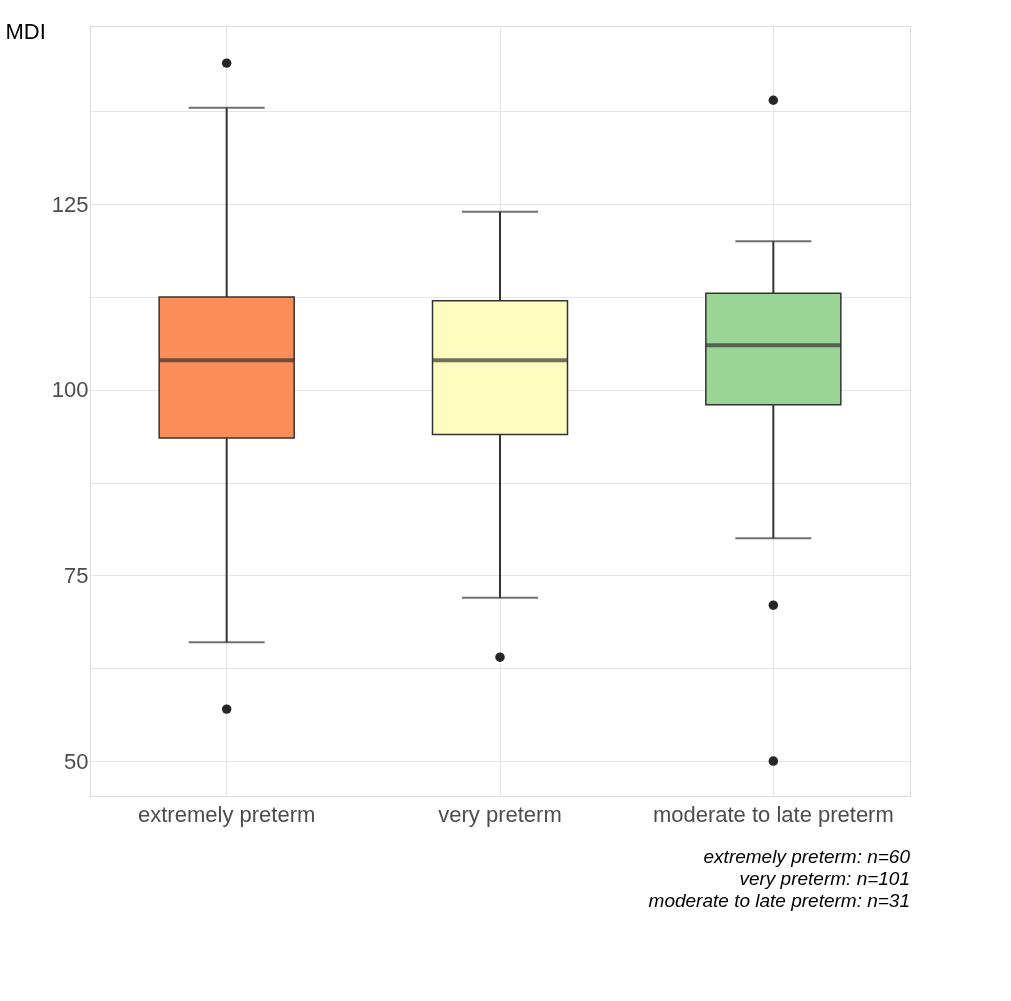 The image size is (1011, 1001). I want to click on text: very preterm: n=101, so click(824, 878).